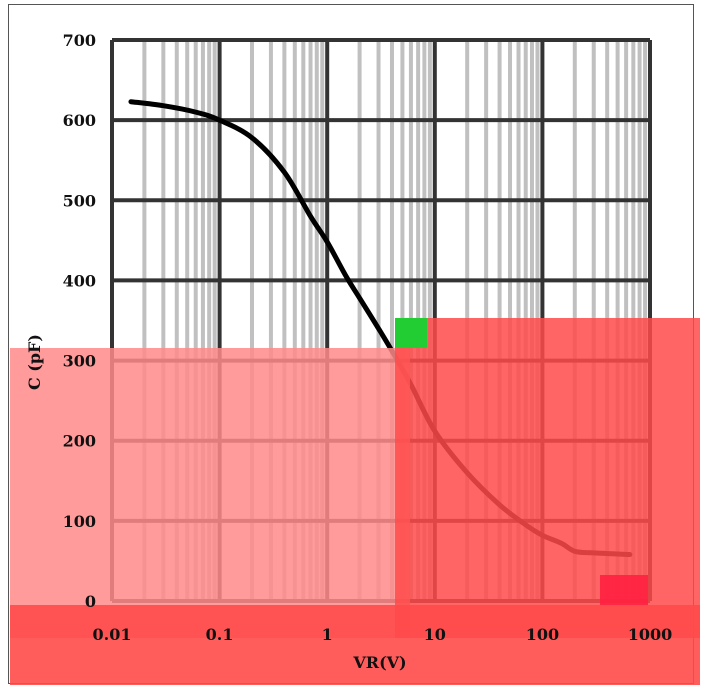 Image resolution: width=709 pixels, height=691 pixels. I want to click on x-tick-label: 10, so click(435, 634).